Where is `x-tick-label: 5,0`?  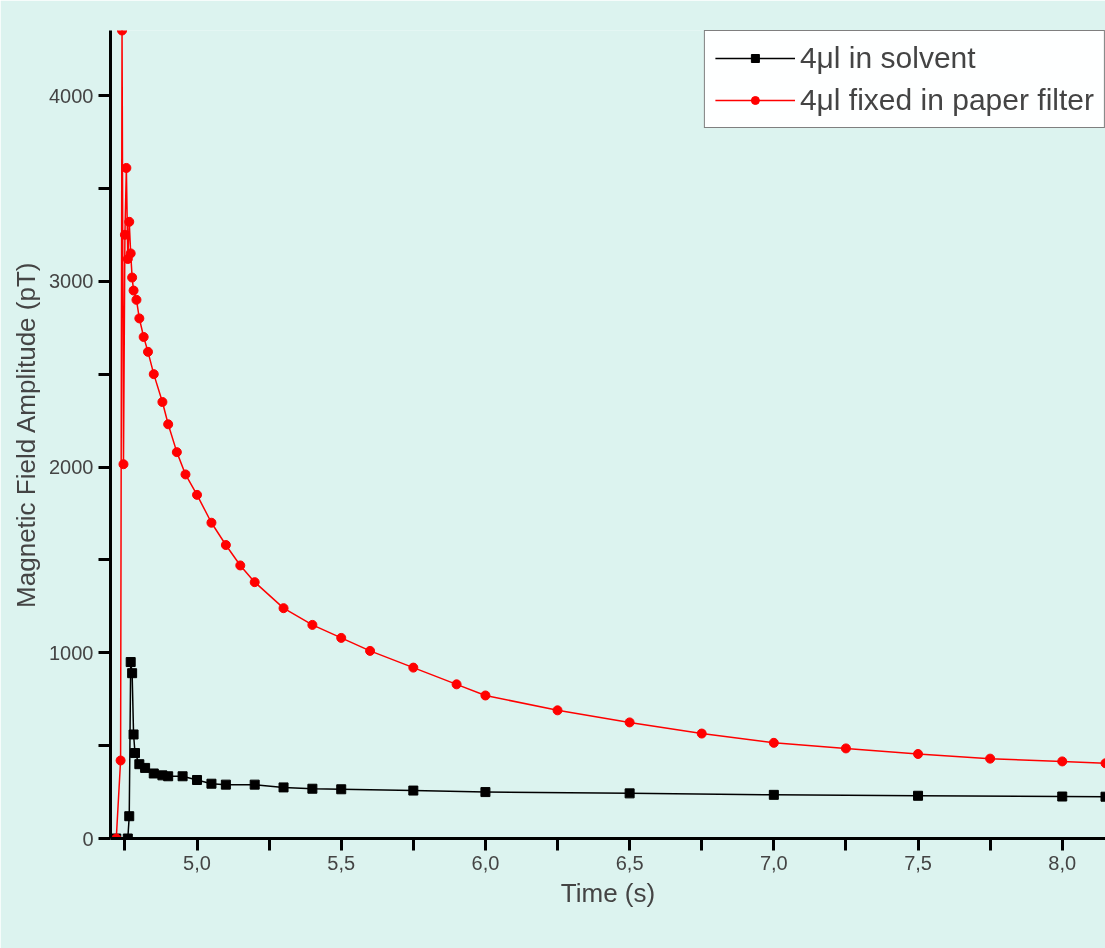 x-tick-label: 5,0 is located at coordinates (197, 862).